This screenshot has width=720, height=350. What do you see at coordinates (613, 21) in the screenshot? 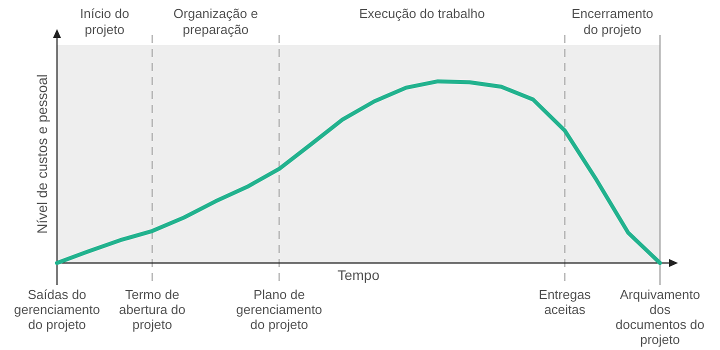
I see `text: Encerramento do projeto` at bounding box center [613, 21].